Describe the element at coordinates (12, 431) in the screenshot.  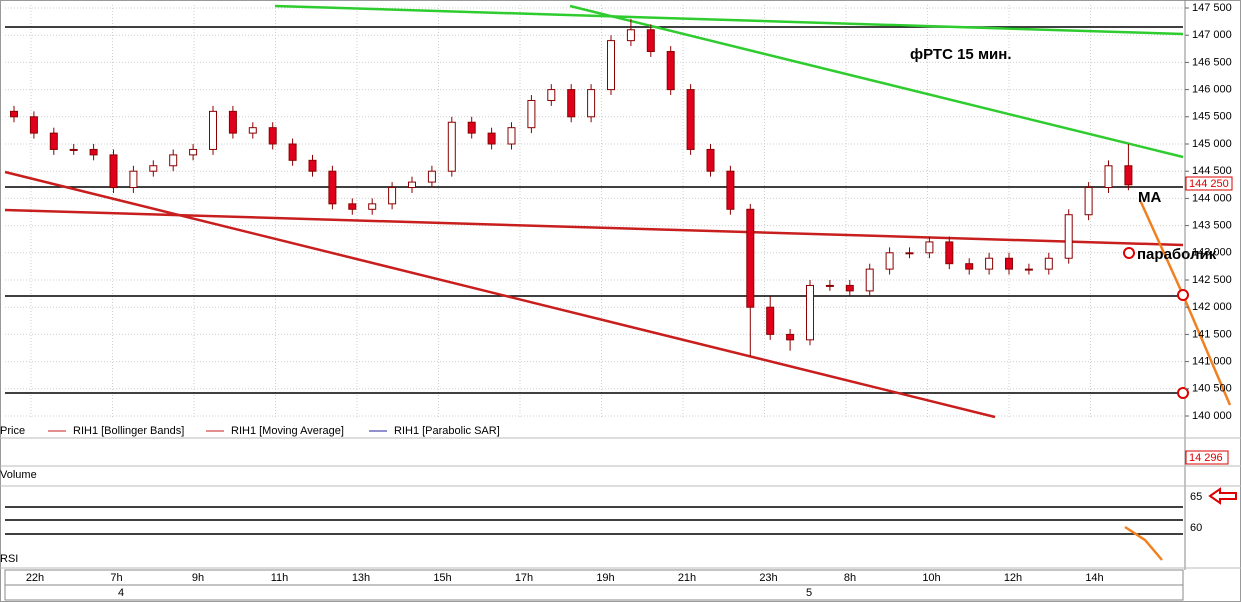
I see `legend-entry: Price` at that location.